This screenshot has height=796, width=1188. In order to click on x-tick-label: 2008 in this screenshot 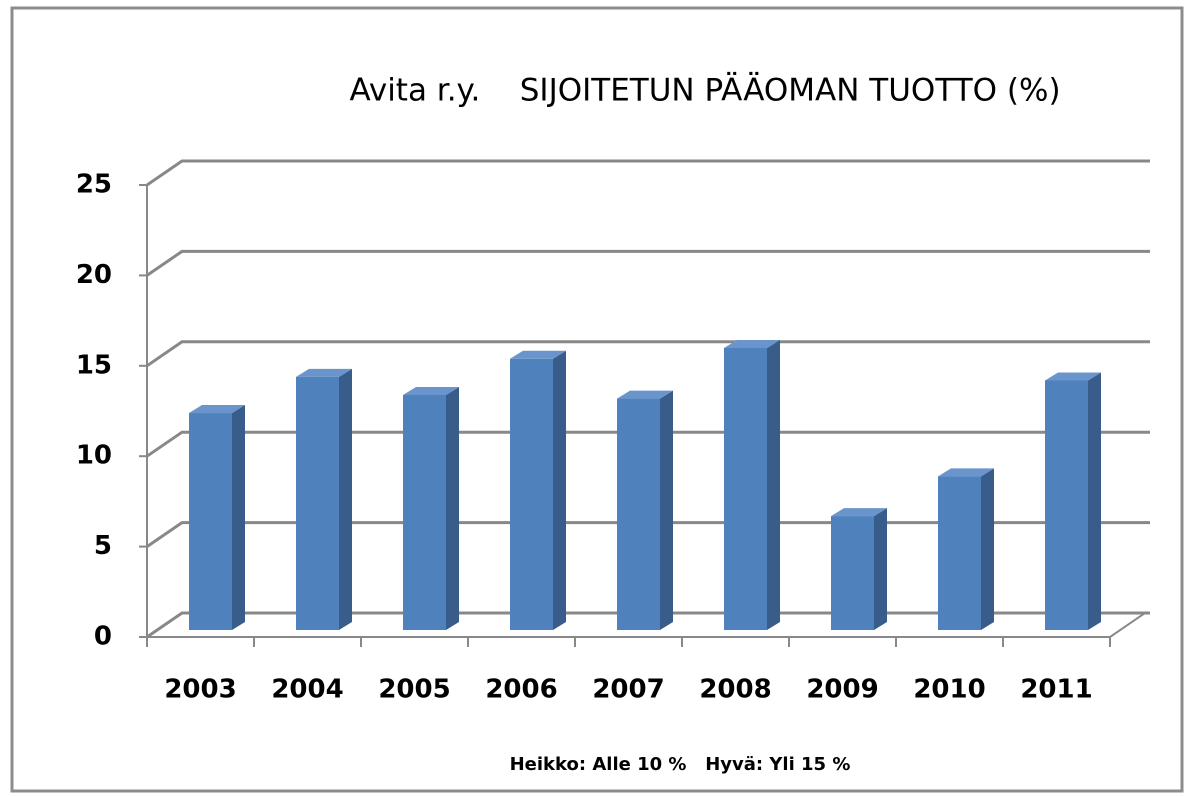, I will do `click(735, 690)`.